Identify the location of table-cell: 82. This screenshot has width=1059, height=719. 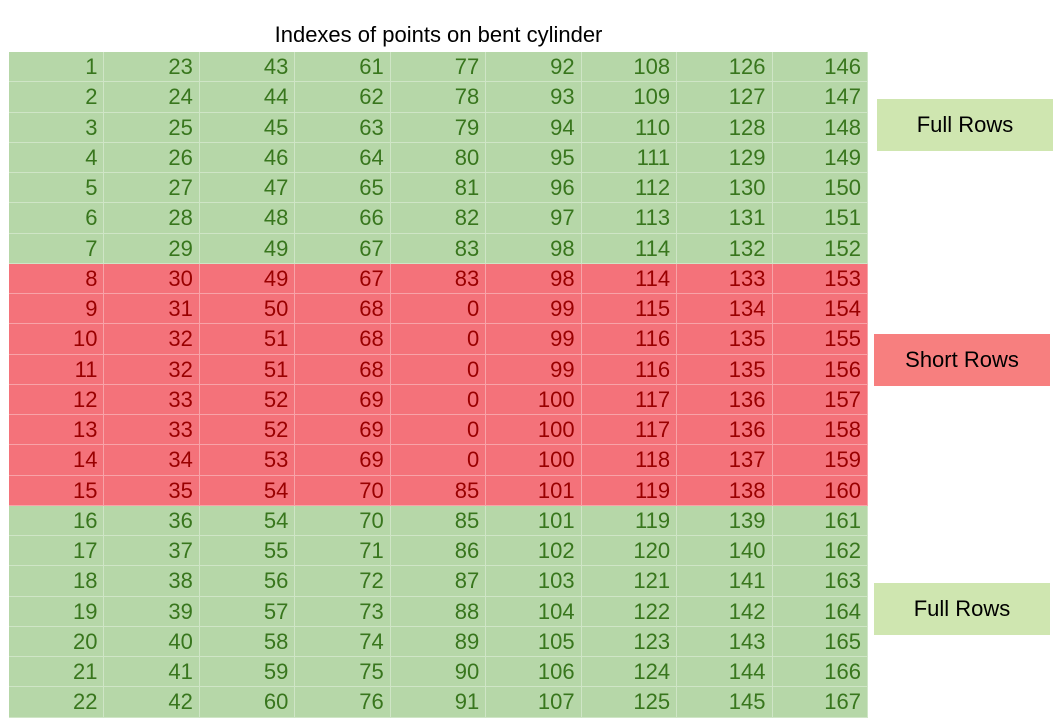
(438, 218).